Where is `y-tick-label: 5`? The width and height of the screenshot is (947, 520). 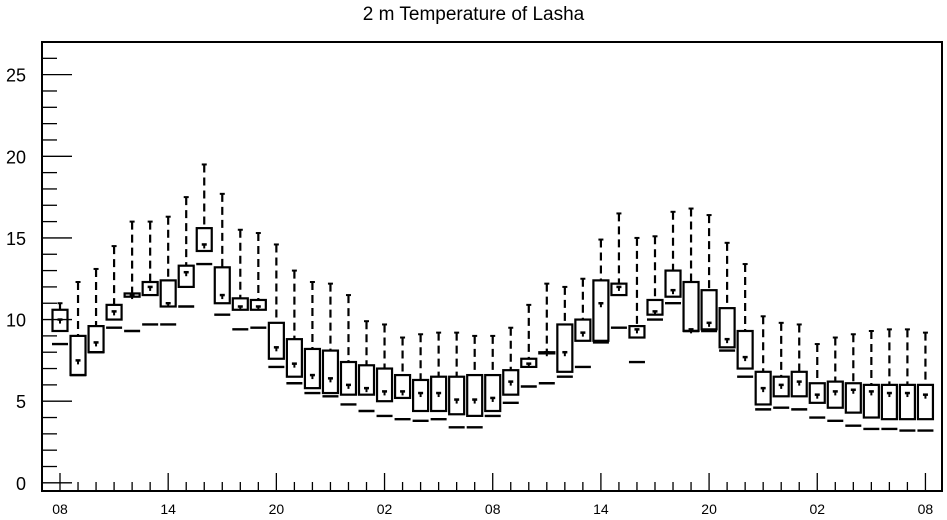 y-tick-label: 5 is located at coordinates (21, 402).